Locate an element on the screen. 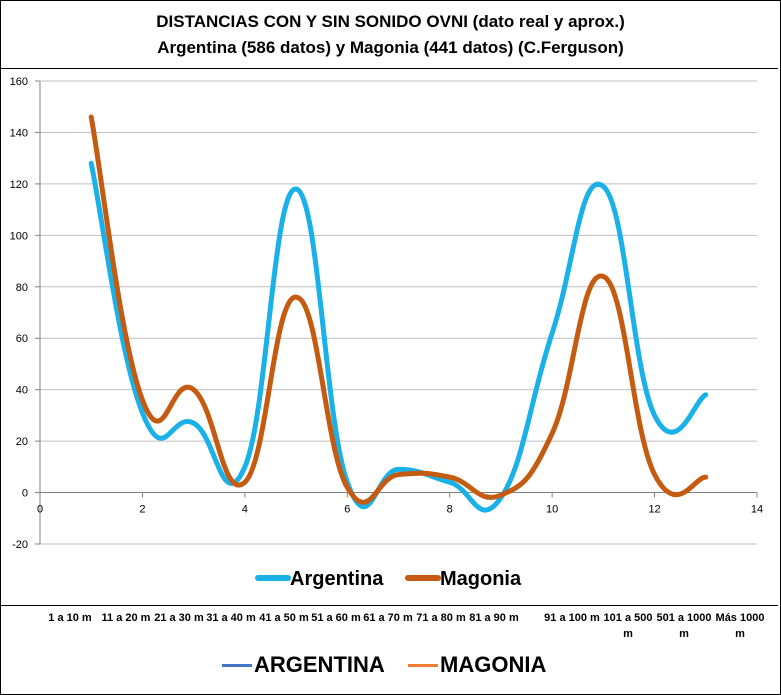 This screenshot has height=695, width=781. category-label: 501 a 1000 m is located at coordinates (684, 626).